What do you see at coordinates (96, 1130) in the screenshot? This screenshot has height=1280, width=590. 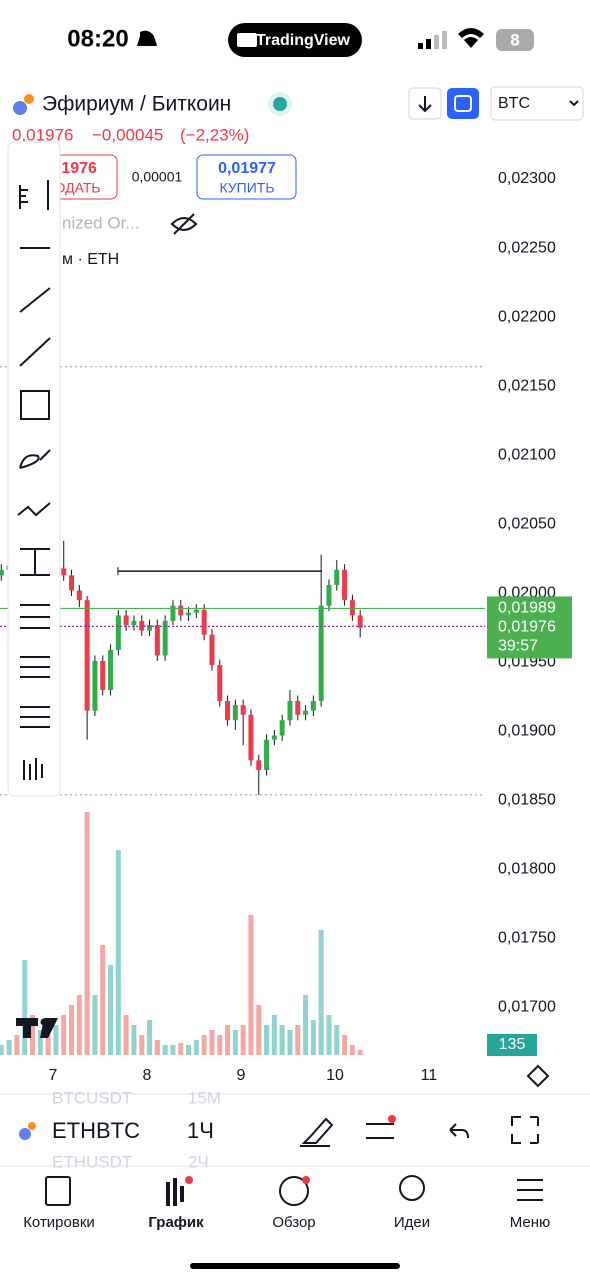 I see `symbol: ETHBTC` at bounding box center [96, 1130].